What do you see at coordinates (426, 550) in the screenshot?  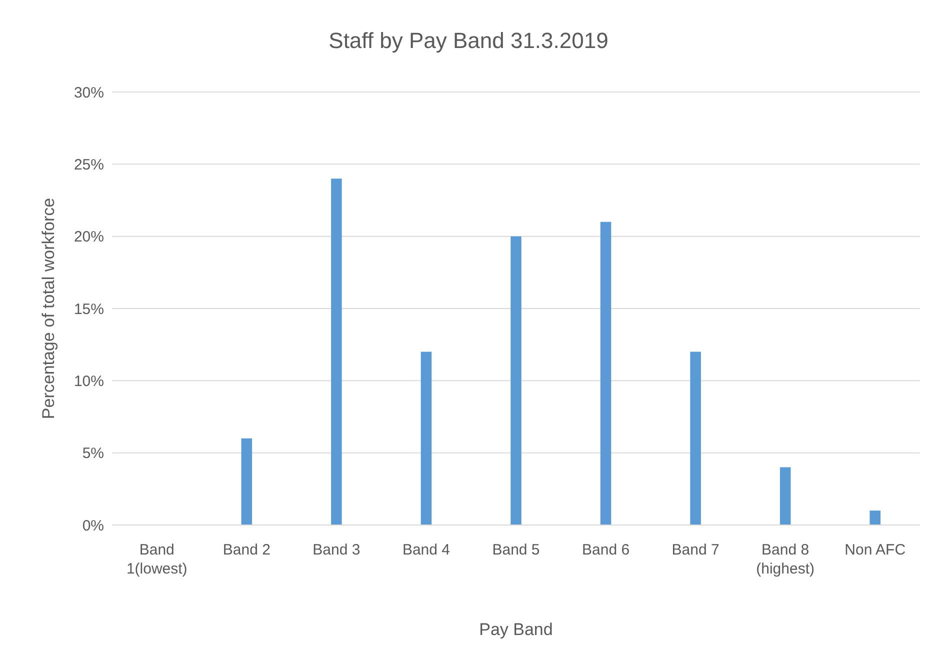 I see `x-tick-label: Band 4` at bounding box center [426, 550].